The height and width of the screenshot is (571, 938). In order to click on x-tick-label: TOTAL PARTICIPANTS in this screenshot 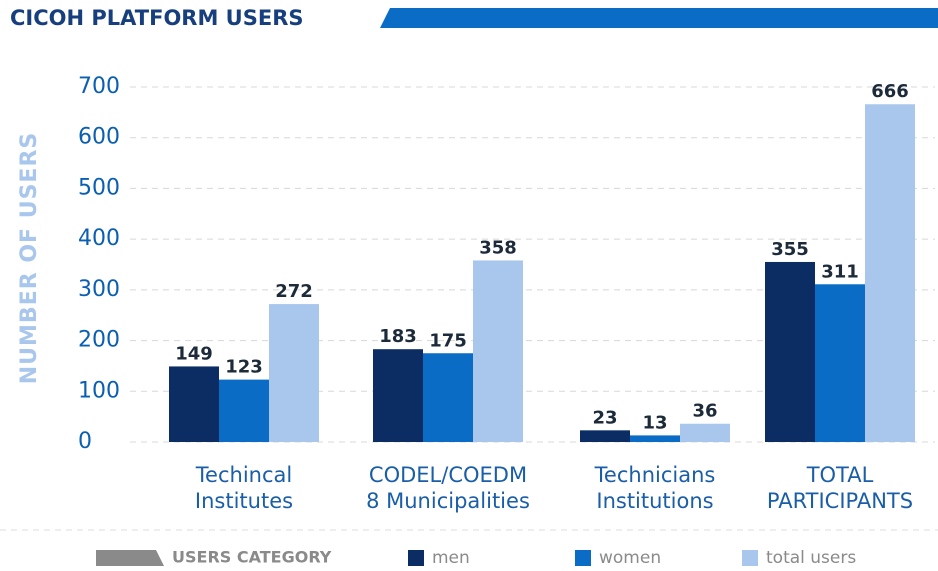, I will do `click(840, 488)`.